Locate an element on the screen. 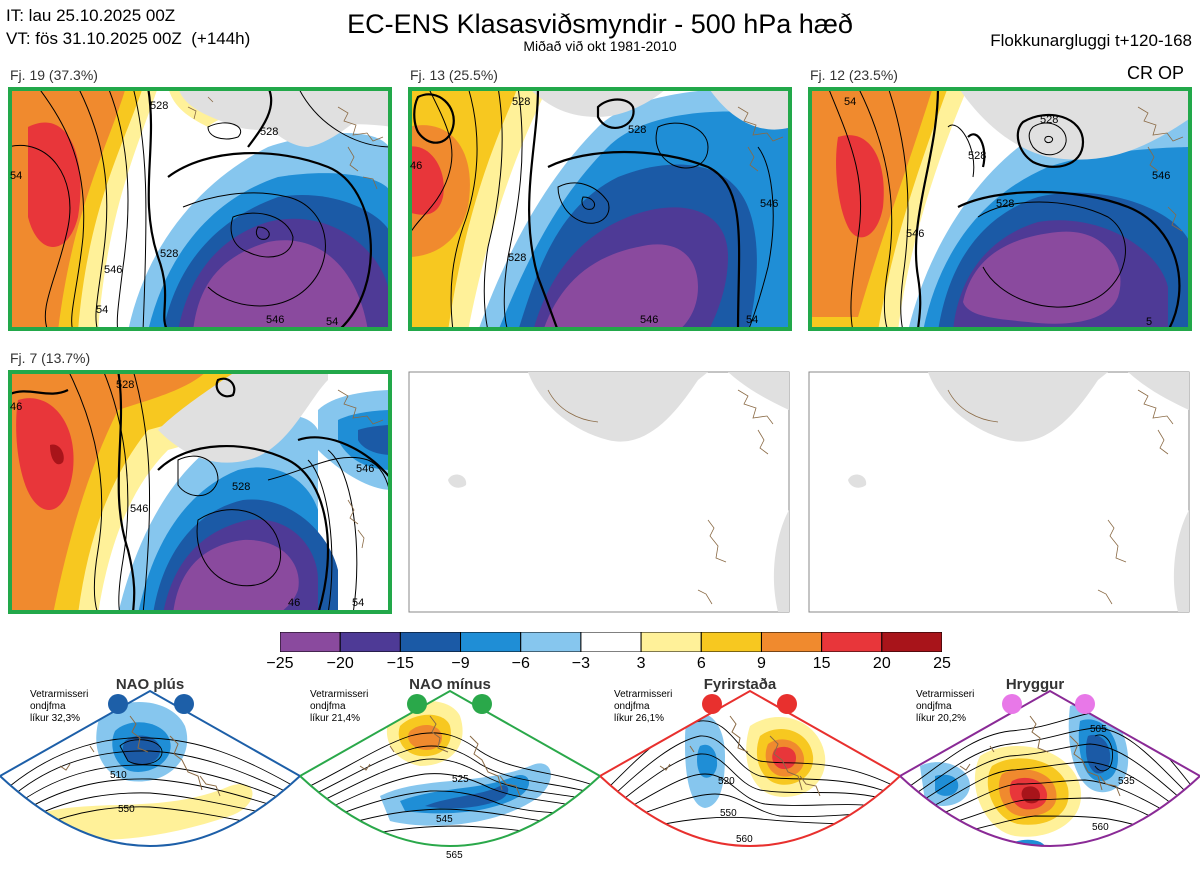  panel-1-label: Fj. 19 (37.3%) is located at coordinates (54, 75).